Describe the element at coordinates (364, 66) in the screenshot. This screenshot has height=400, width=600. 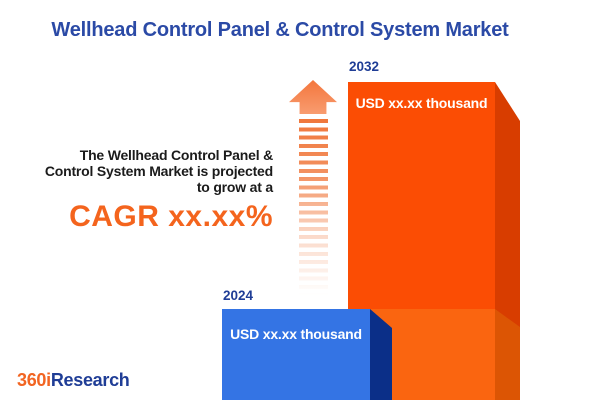
I see `year-label-2032: 2032` at that location.